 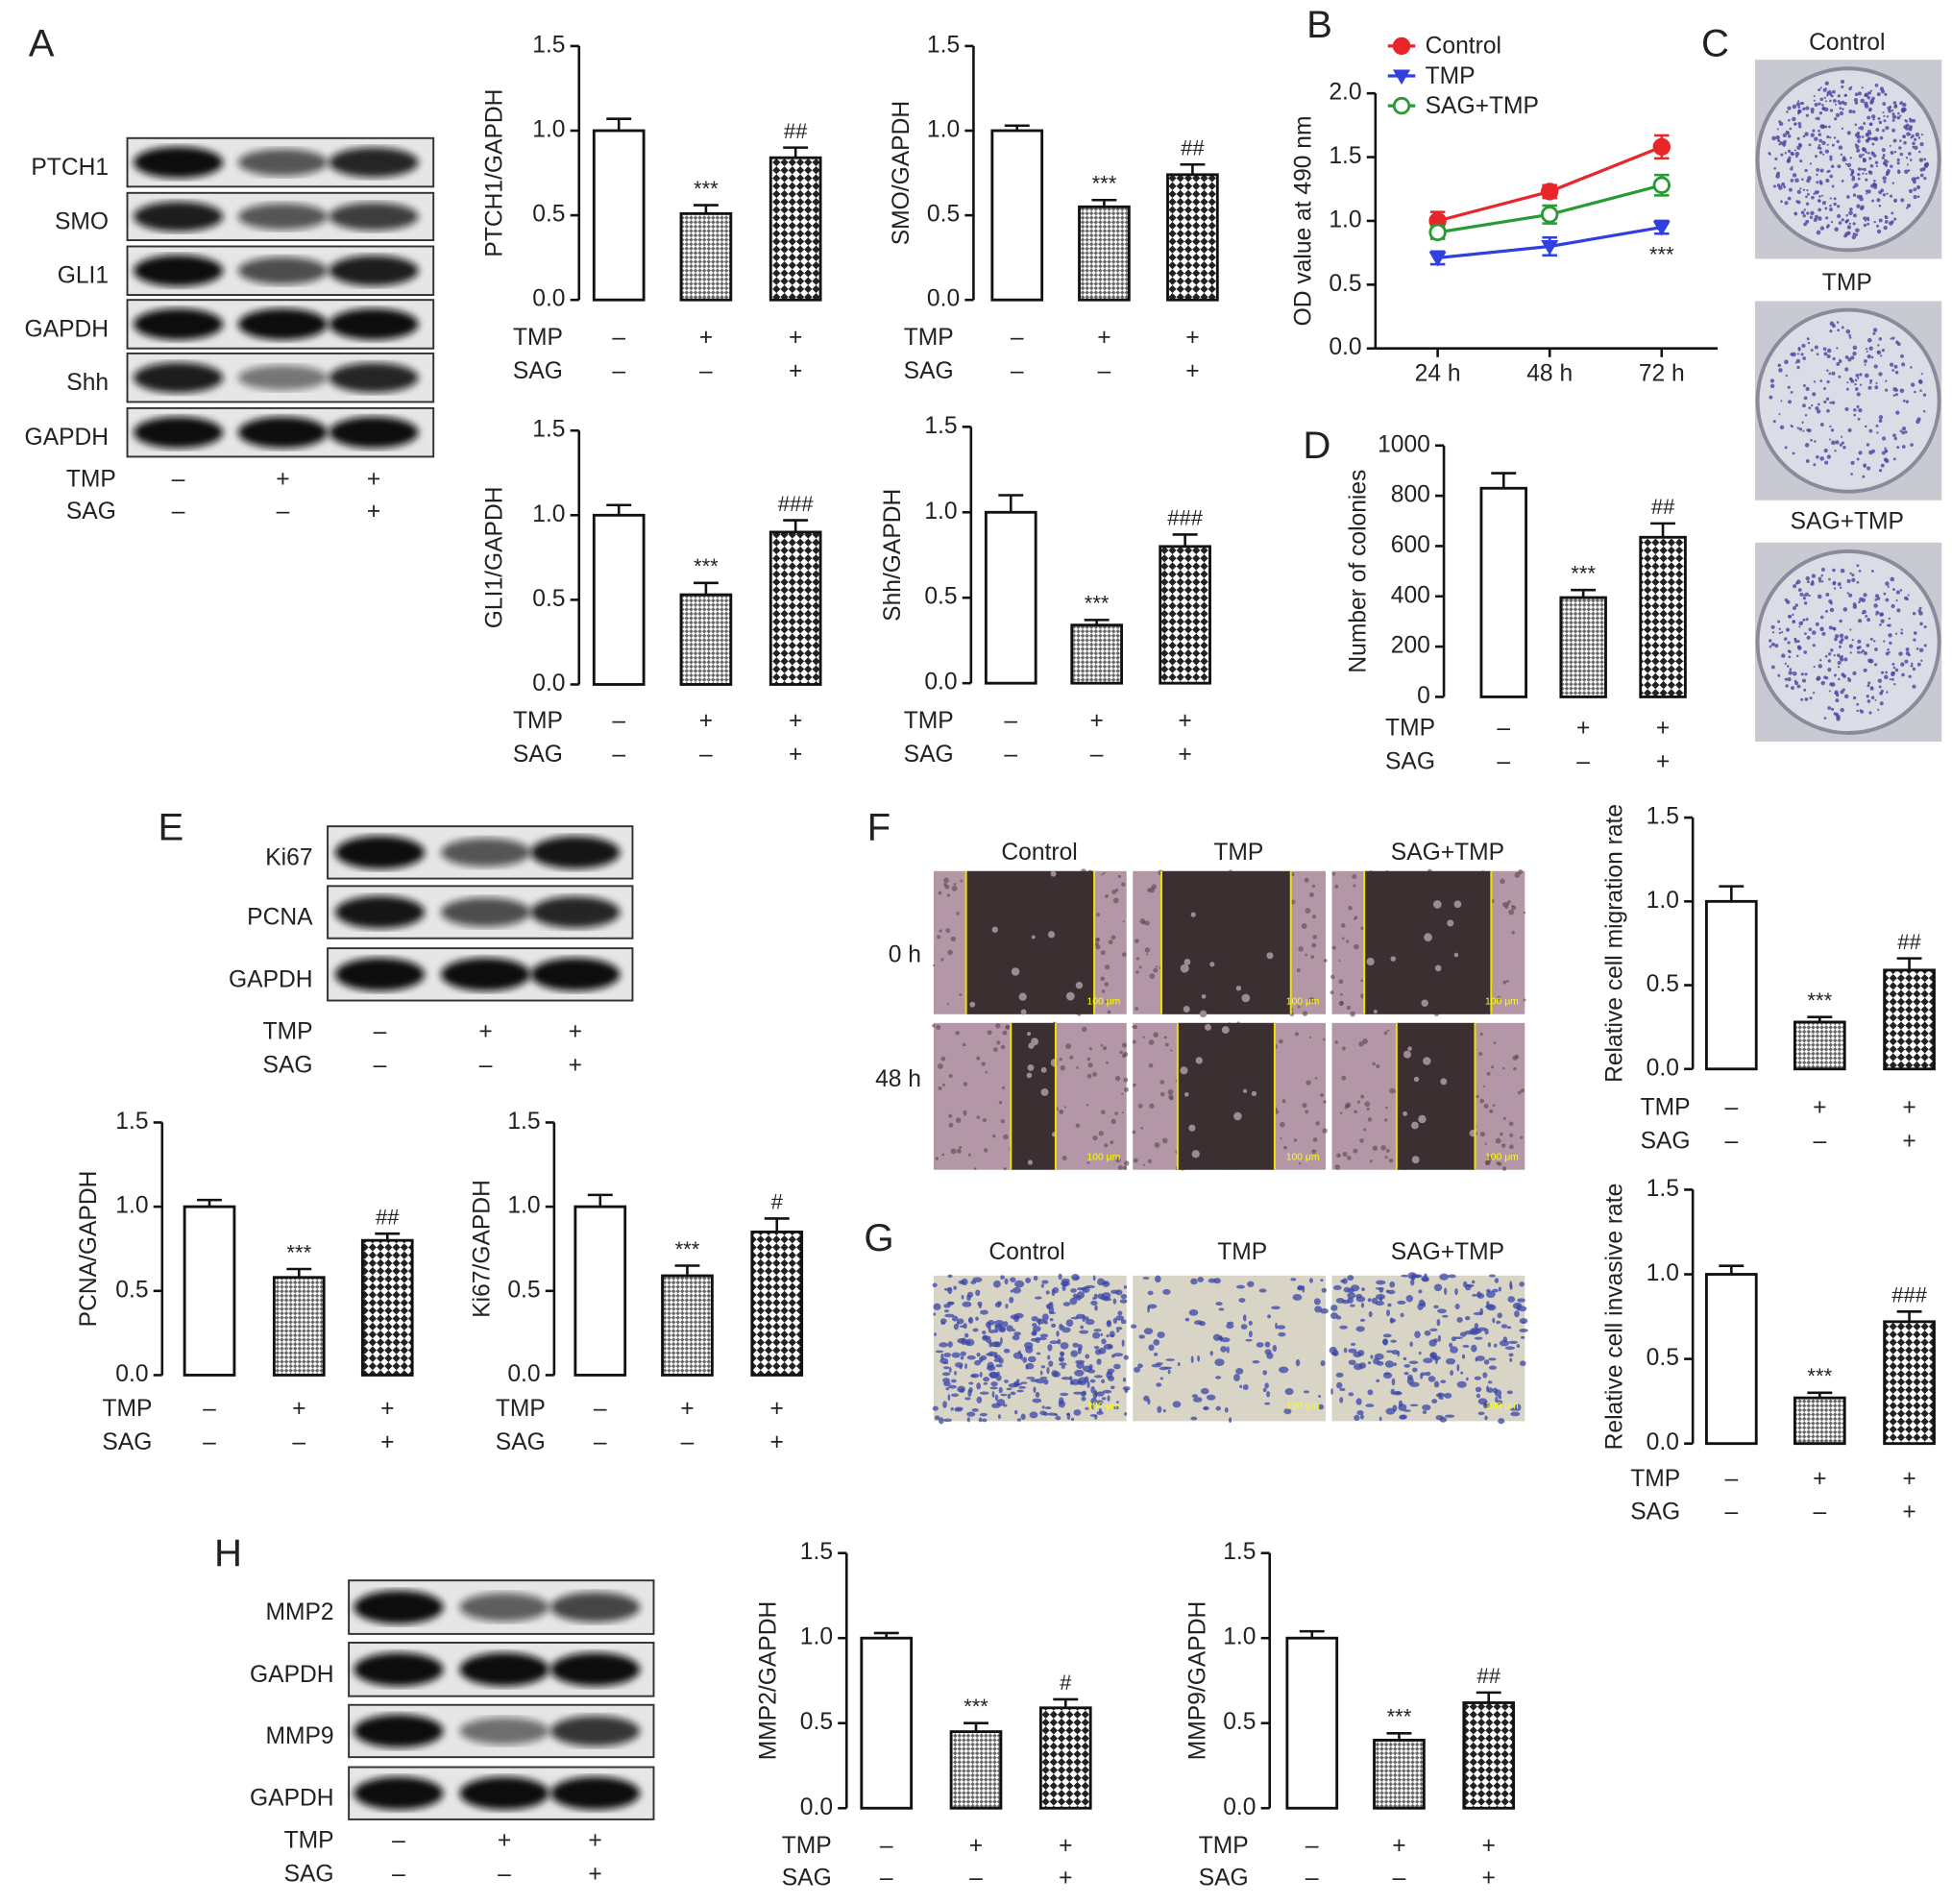 I want to click on blot-label: Ki67, so click(x=288, y=857).